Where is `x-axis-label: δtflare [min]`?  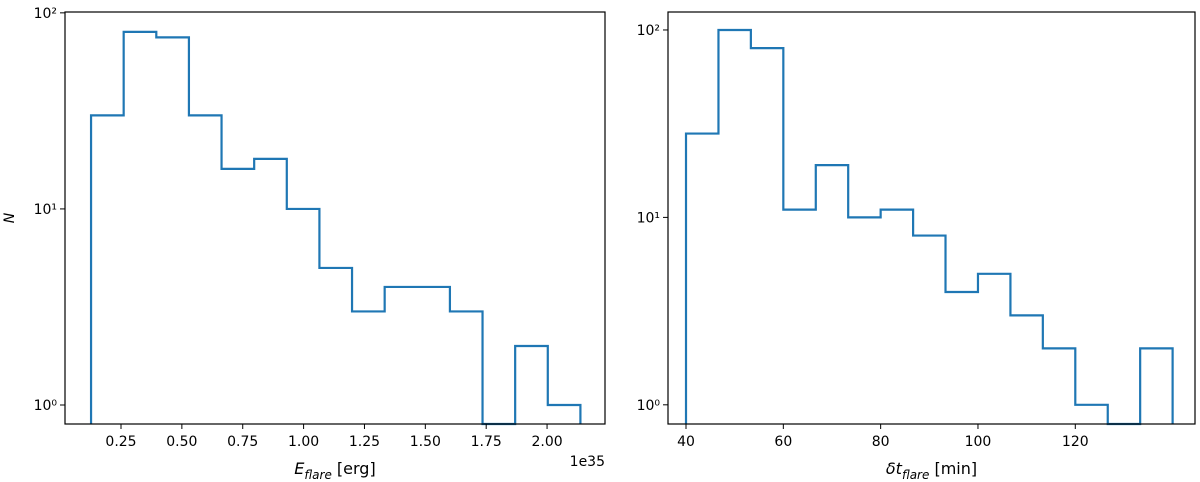 x-axis-label: δtflare [min] is located at coordinates (931, 470).